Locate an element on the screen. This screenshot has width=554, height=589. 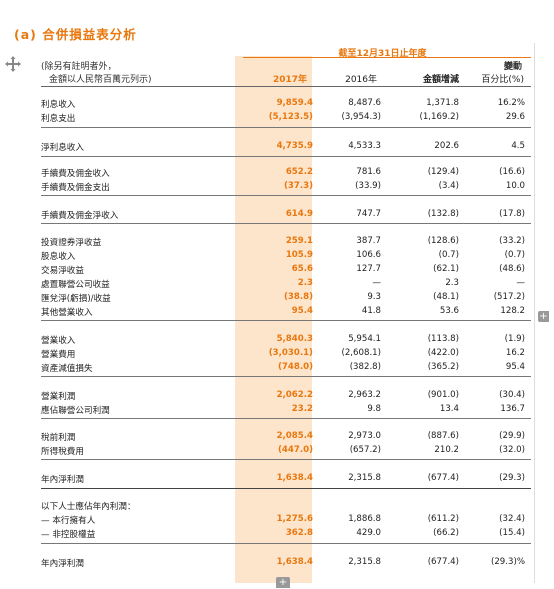
table-row: — 非控股權益 362.8 429.0 (66.2) (15.4) is located at coordinates (286, 534).